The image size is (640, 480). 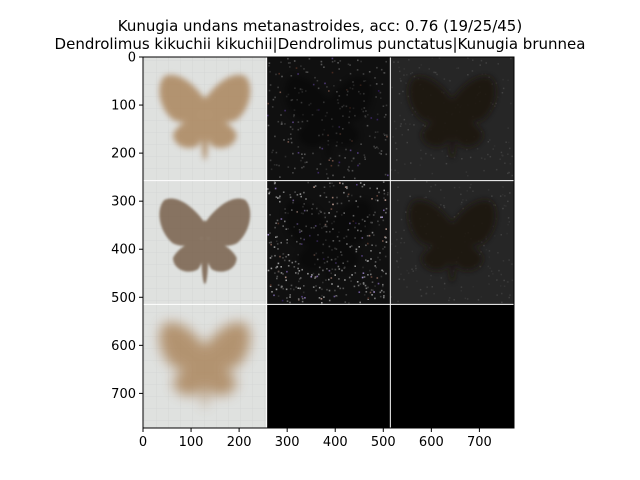 I want to click on image-tile-r1-c0, so click(x=205, y=242).